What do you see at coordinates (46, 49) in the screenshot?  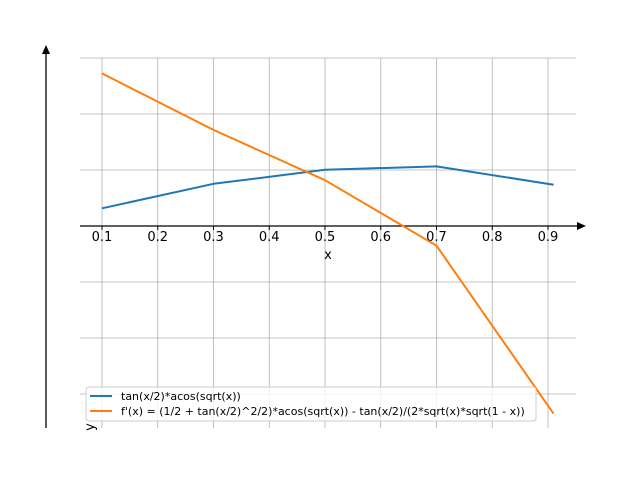 I see `y-axis-arrow-icon` at bounding box center [46, 49].